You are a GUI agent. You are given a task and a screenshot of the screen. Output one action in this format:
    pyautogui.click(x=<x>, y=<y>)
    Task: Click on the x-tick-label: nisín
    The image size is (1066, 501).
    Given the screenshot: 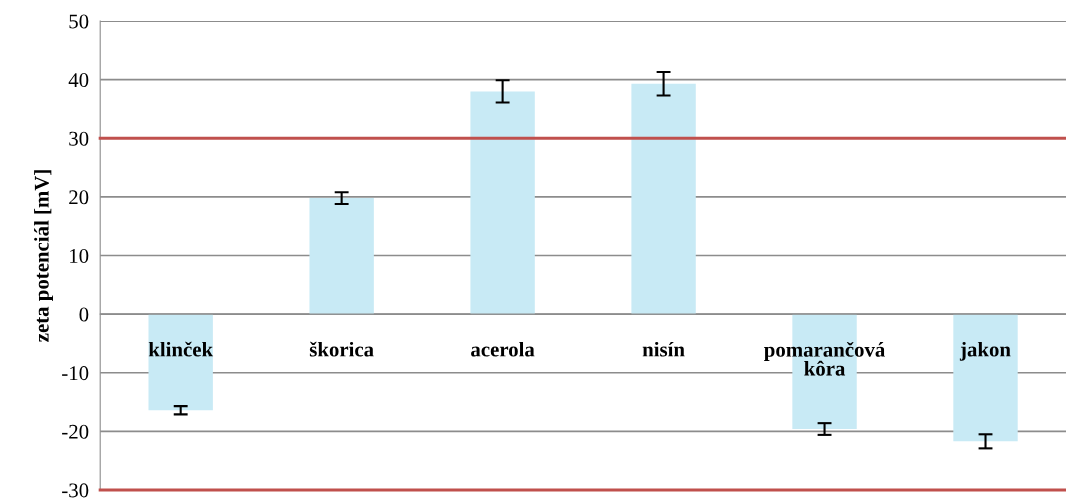 What is the action you would take?
    pyautogui.click(x=663, y=349)
    